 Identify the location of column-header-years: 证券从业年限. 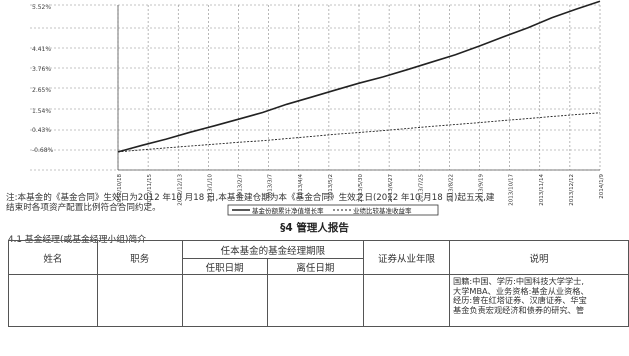
(406, 257).